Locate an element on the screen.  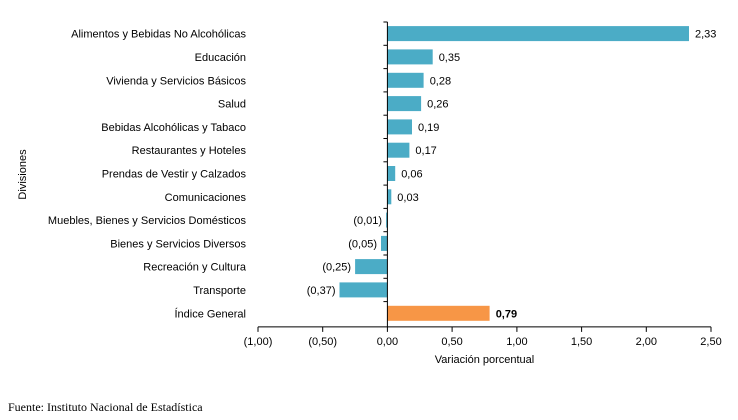
data-label: 0,26 is located at coordinates (437, 105).